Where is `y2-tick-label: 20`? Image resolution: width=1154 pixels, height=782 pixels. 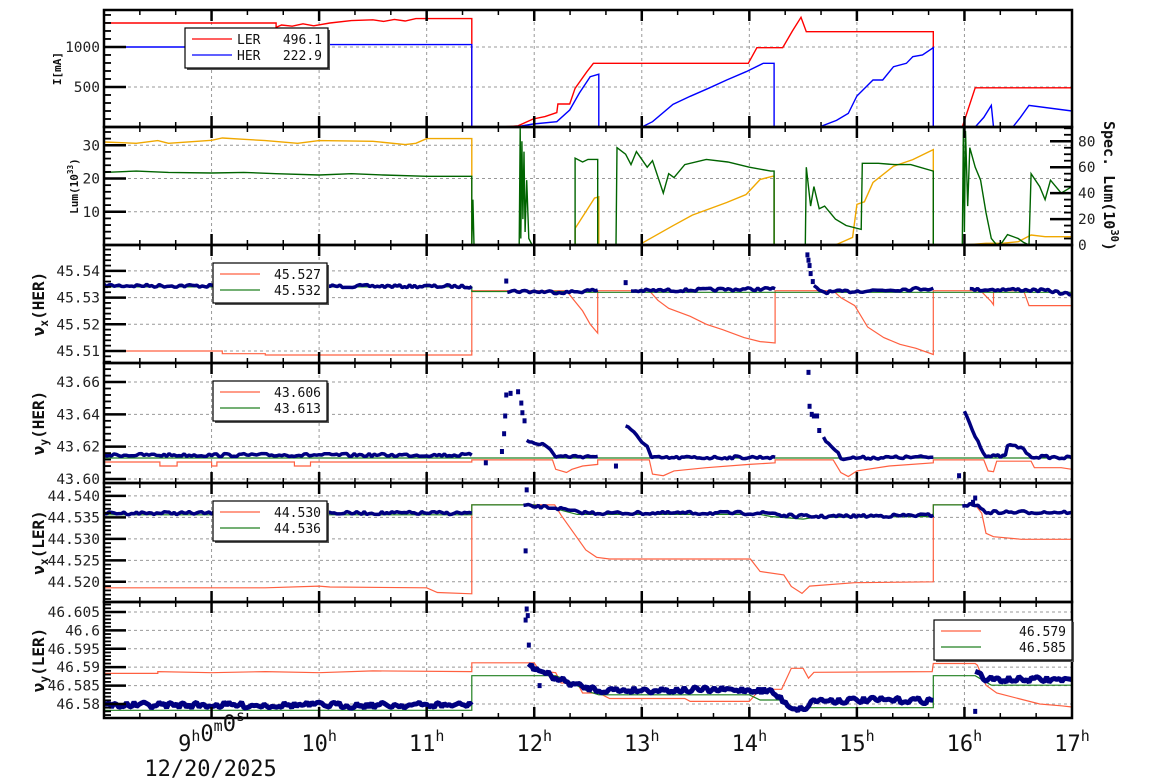 y2-tick-label: 20 is located at coordinates (1086, 220).